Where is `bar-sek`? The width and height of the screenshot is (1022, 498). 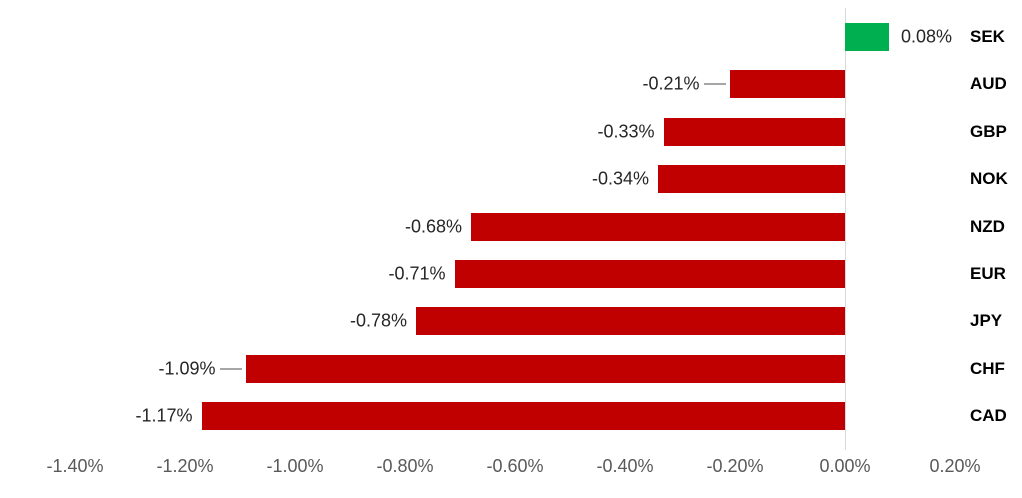 bar-sek is located at coordinates (867, 37).